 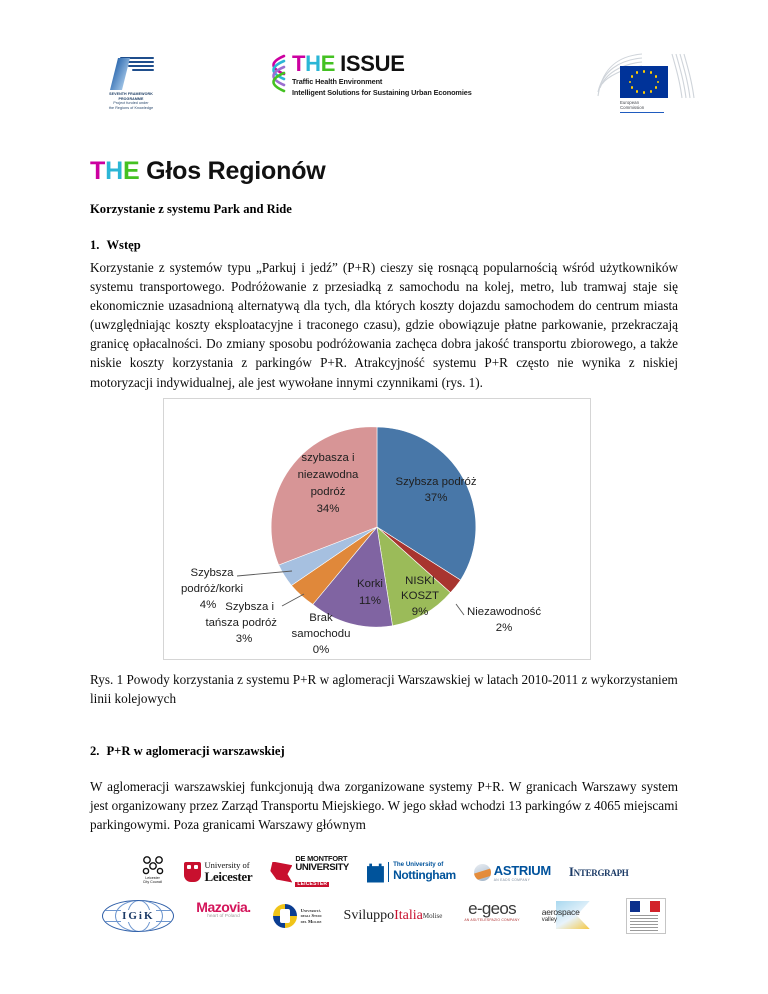 I want to click on fp7-caption-line1: SEVENTH FRAMEWORK, so click(x=131, y=94).